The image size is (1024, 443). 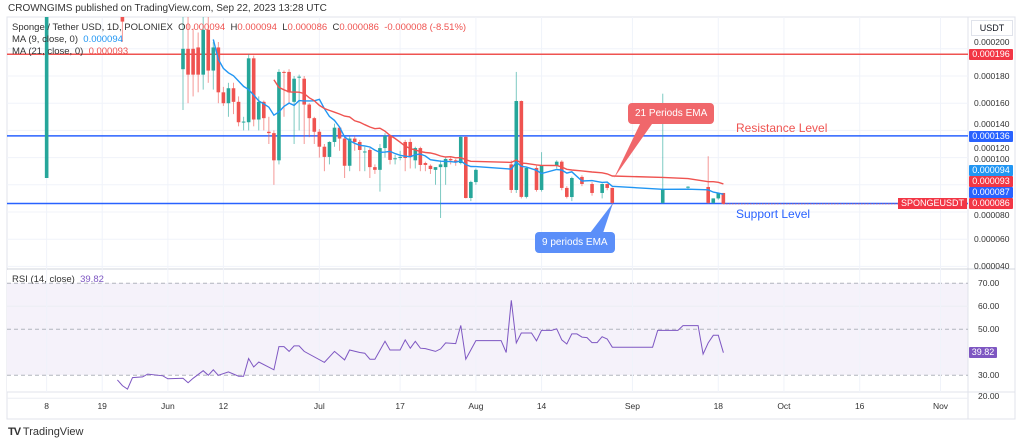 I want to click on time-tick-label: Aug, so click(x=476, y=406).